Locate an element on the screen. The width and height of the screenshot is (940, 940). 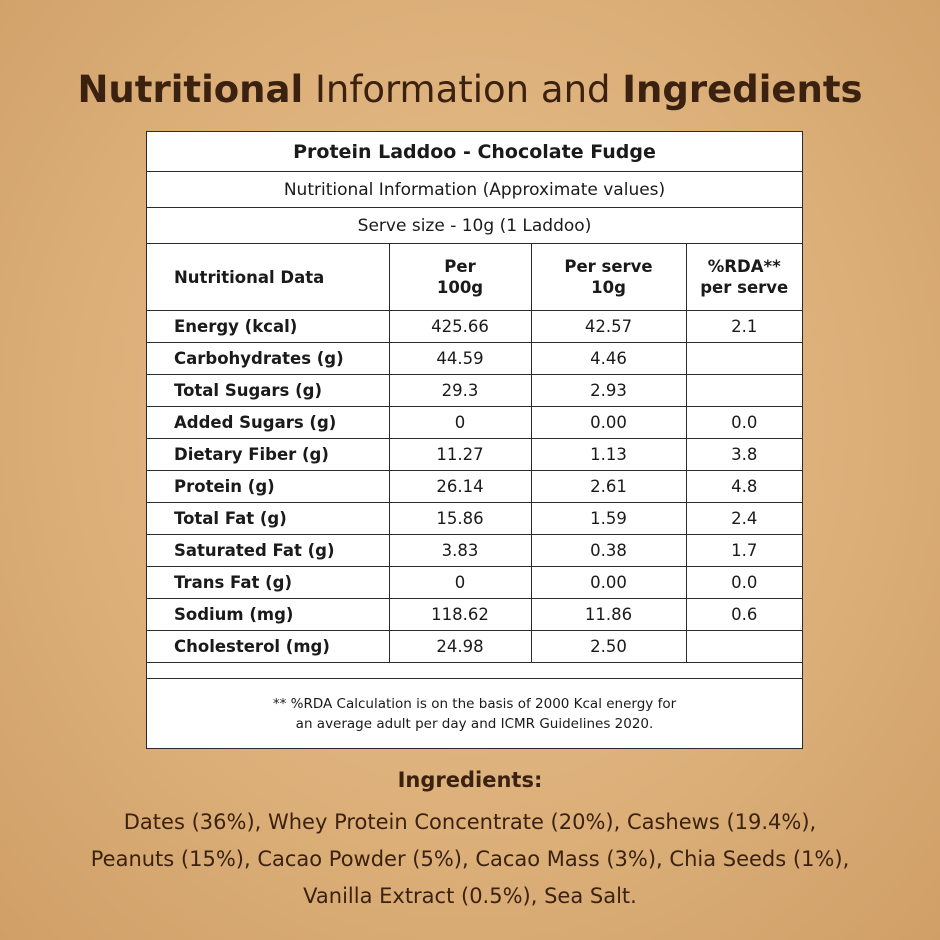
value-per-100g: 118.62 is located at coordinates (460, 614).